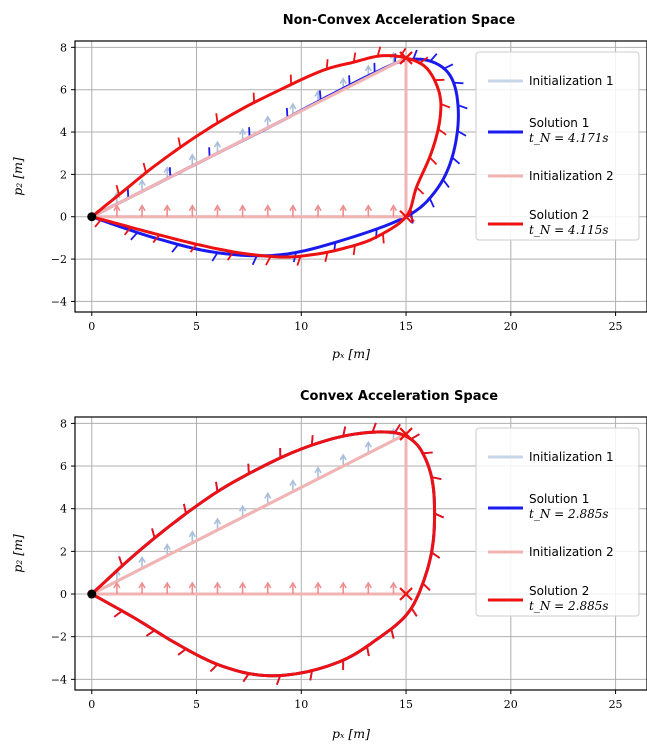  I want to click on chart-title: Non-Convex Acceleration Space, so click(399, 20).